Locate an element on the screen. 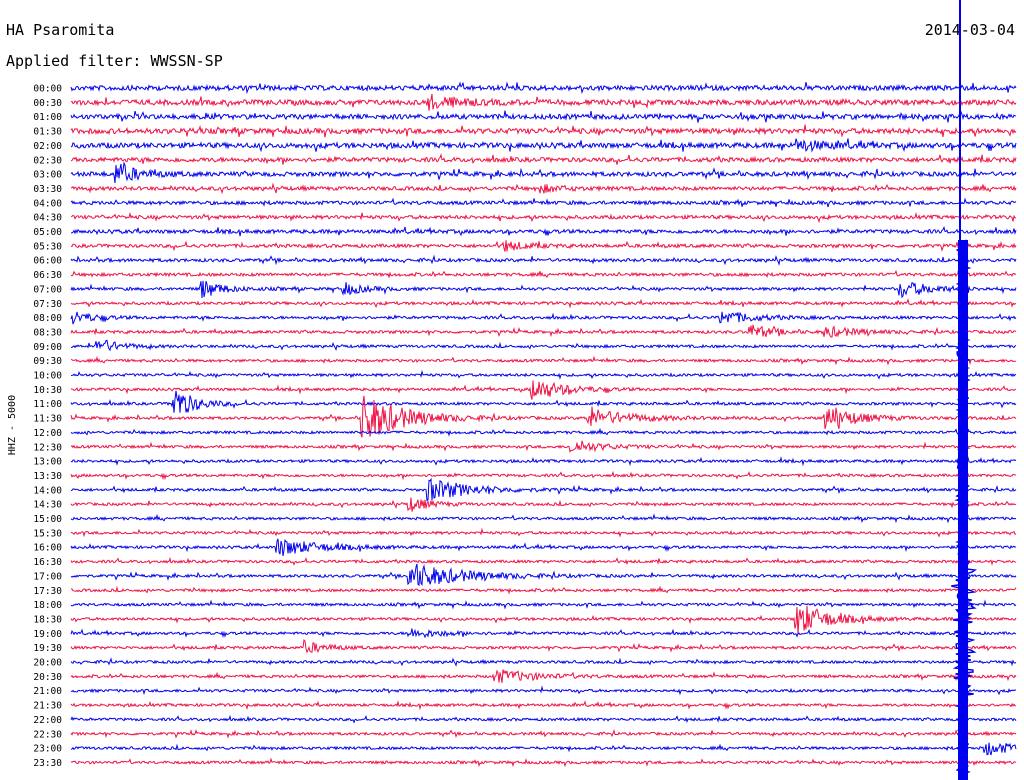 This screenshot has width=1024, height=780. time-label: 21:30 is located at coordinates (47, 706).